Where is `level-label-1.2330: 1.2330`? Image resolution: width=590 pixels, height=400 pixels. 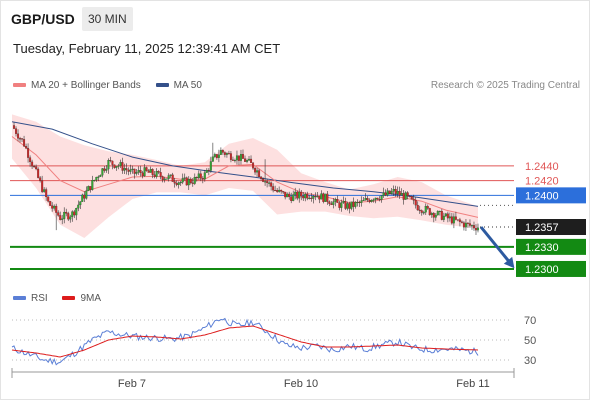
level-label-1.2330: 1.2330 is located at coordinates (542, 248).